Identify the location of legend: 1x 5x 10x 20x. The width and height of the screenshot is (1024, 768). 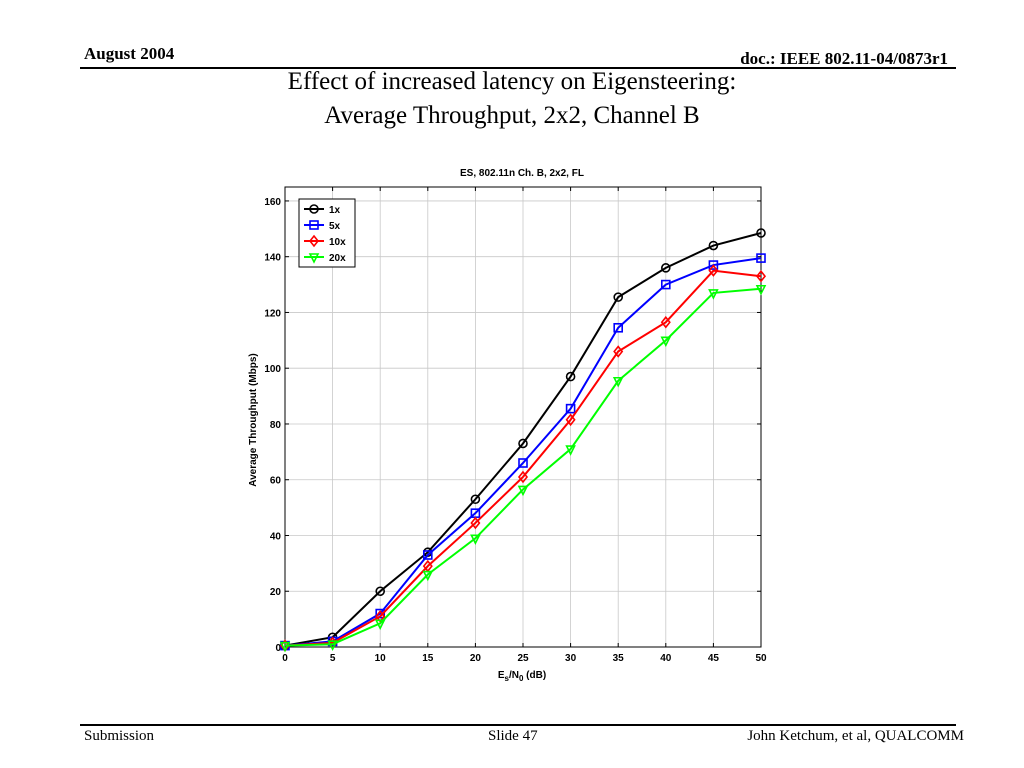
(327, 233).